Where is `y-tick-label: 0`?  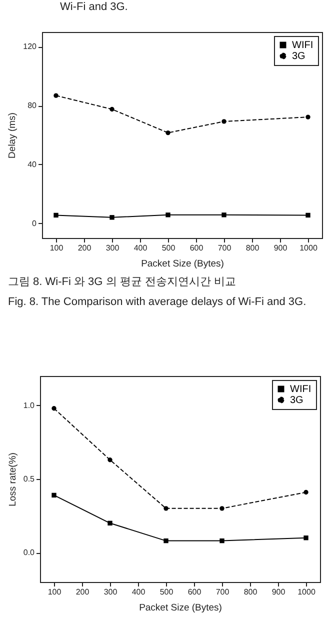
y-tick-label: 0 is located at coordinates (35, 223).